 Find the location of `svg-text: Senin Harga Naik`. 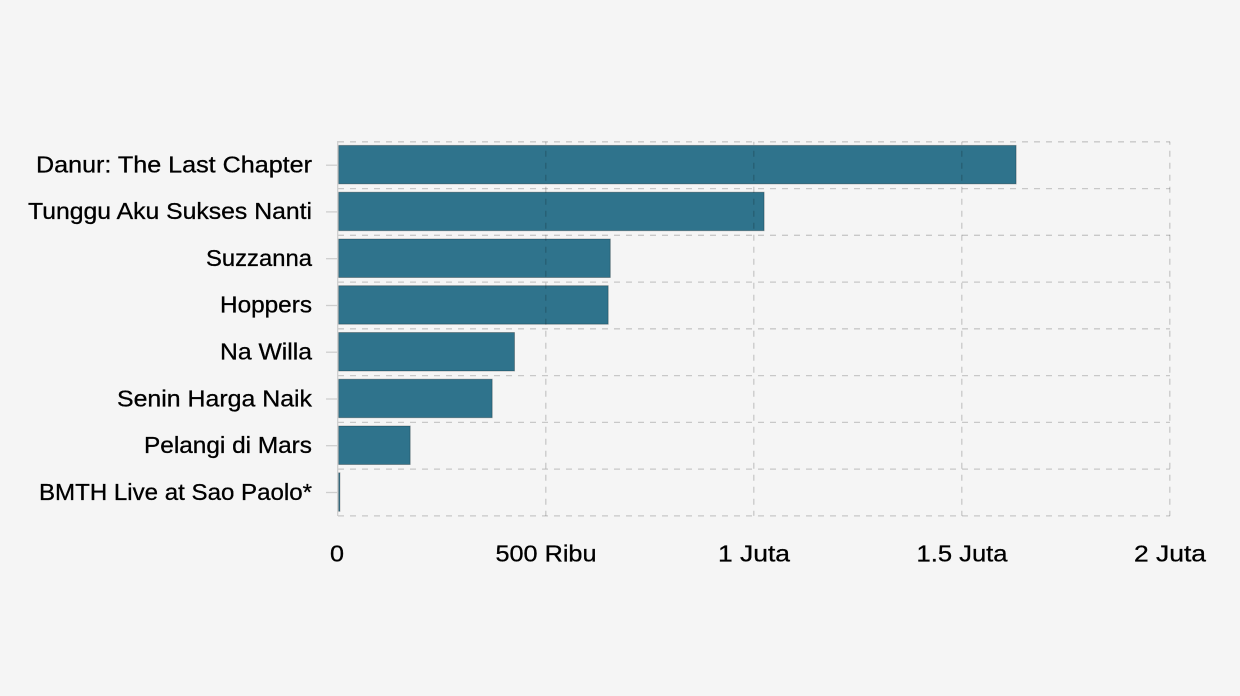

svg-text: Senin Harga Naik is located at coordinates (215, 398).